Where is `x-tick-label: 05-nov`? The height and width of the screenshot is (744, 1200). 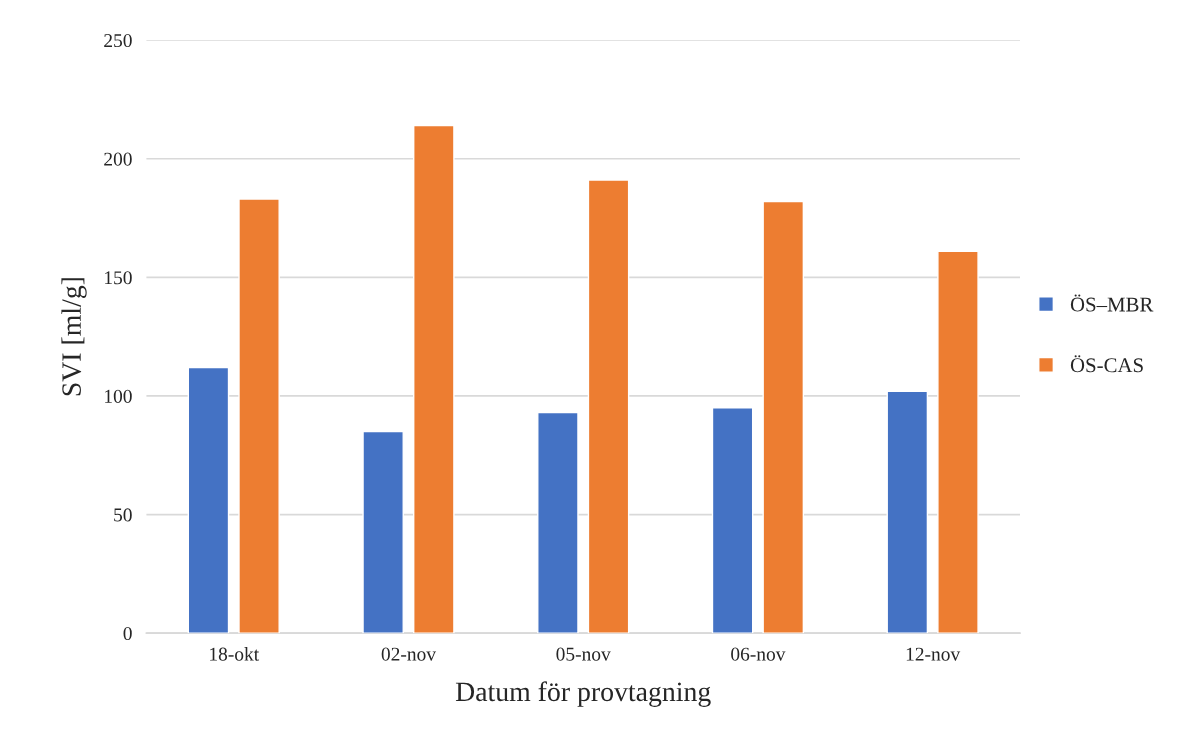 x-tick-label: 05-nov is located at coordinates (583, 654).